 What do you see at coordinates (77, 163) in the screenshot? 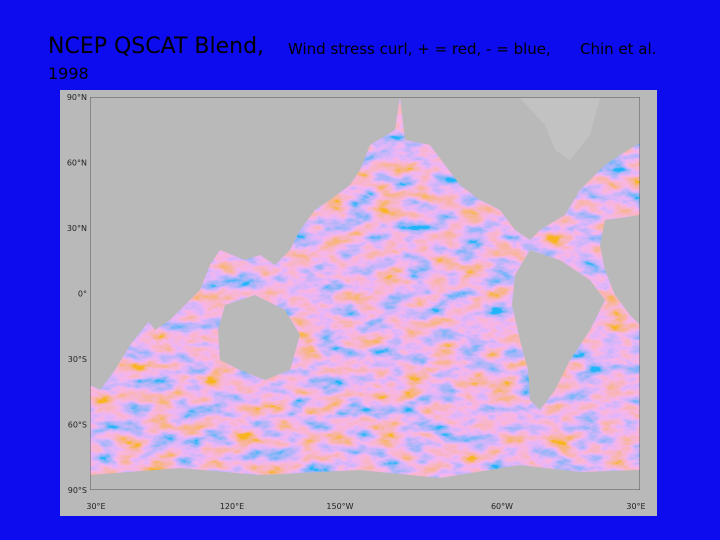
I see `lat-label: 60°N` at bounding box center [77, 163].